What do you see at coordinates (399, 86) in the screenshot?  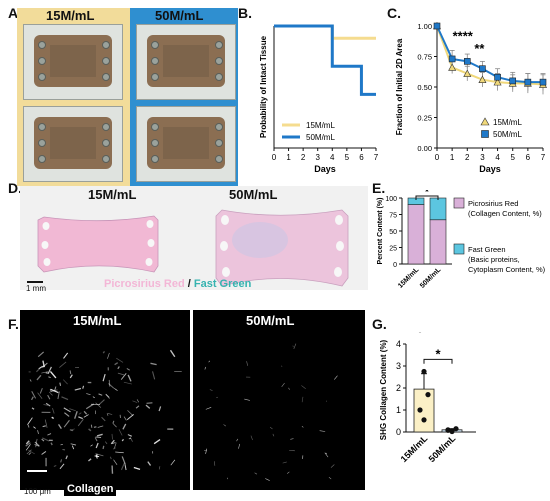 I see `y-axis-label: Fraction of Initial 2D Area` at bounding box center [399, 86].